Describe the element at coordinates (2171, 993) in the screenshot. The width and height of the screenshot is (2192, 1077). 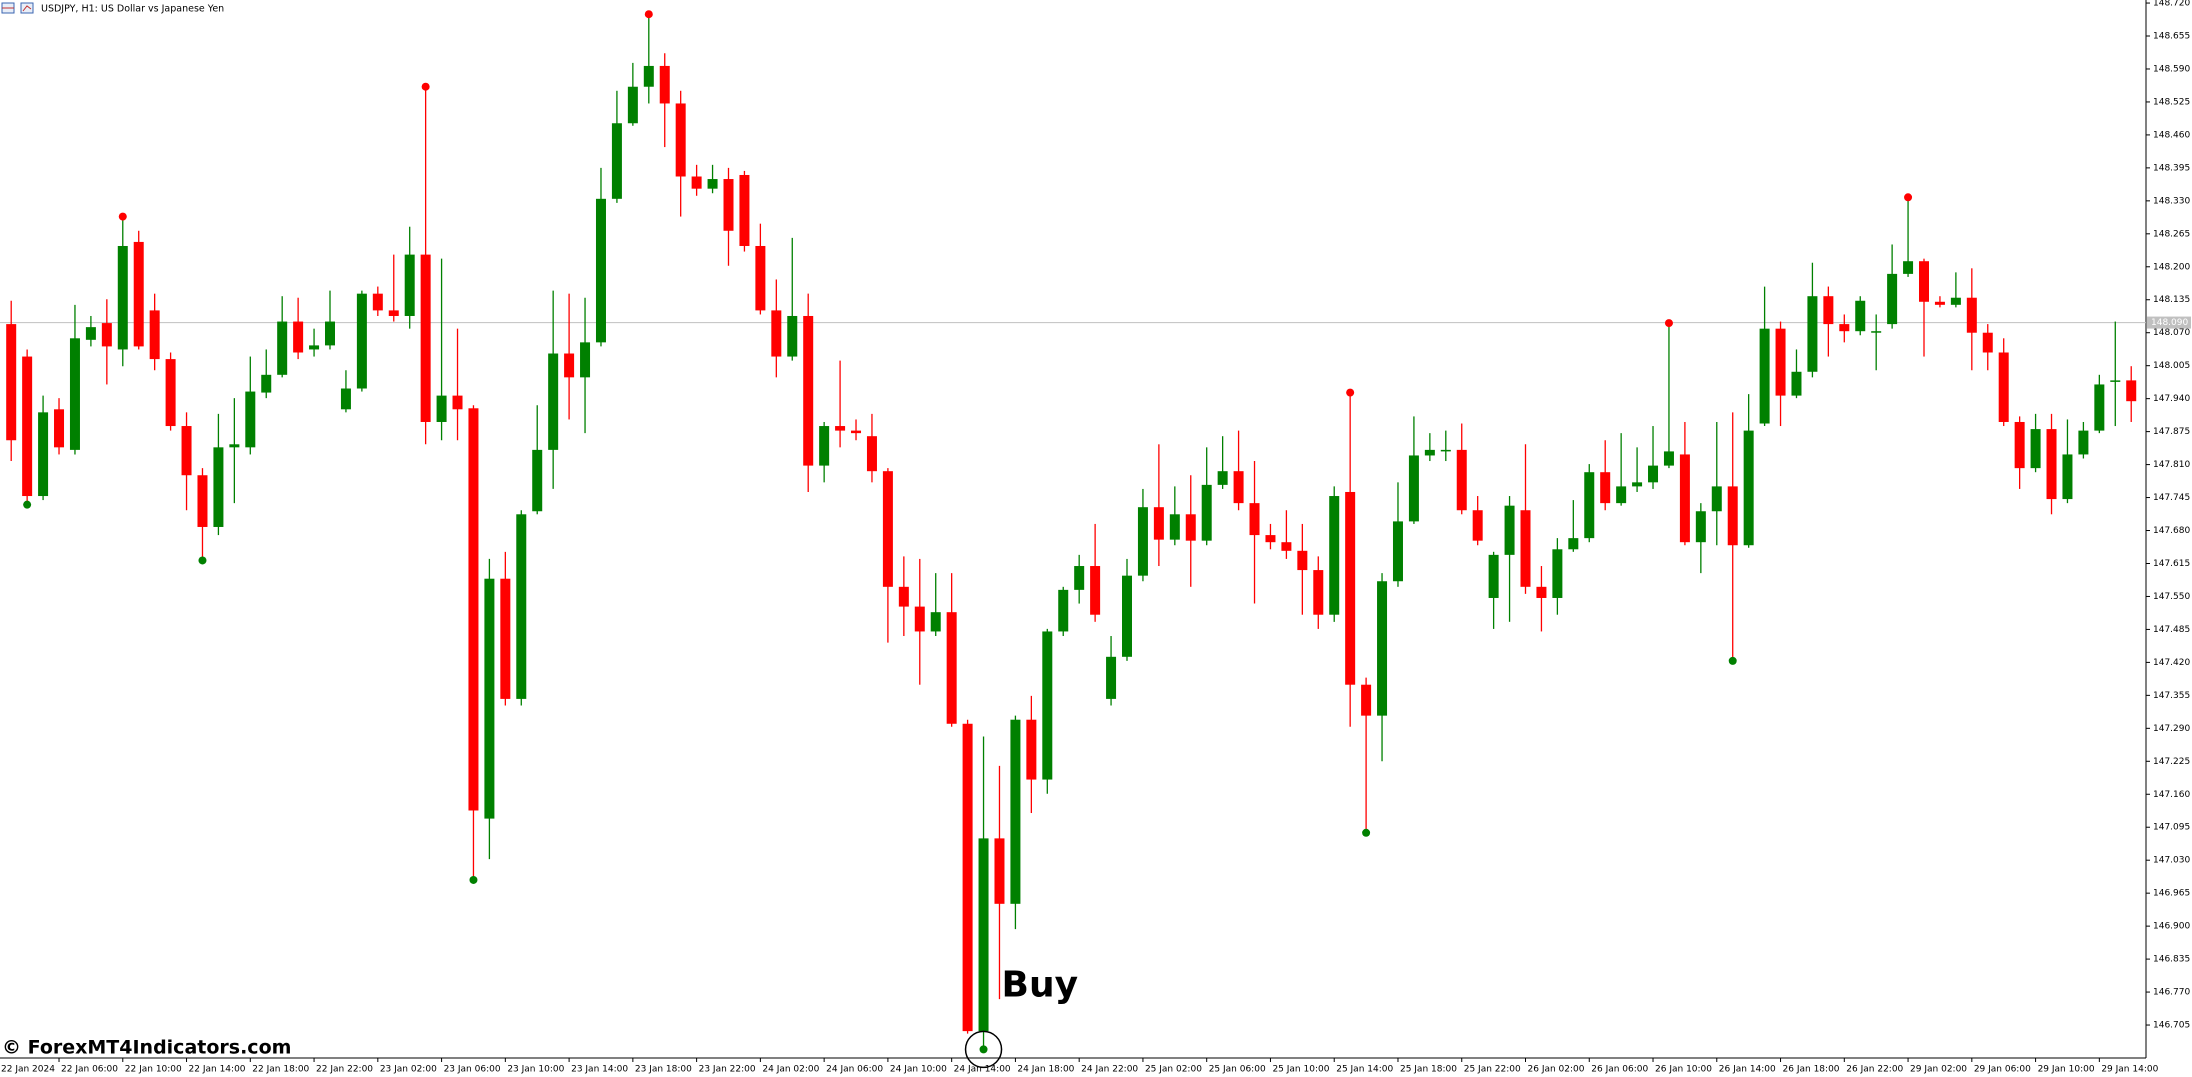
I see `y-tick-label: 146.770` at that location.